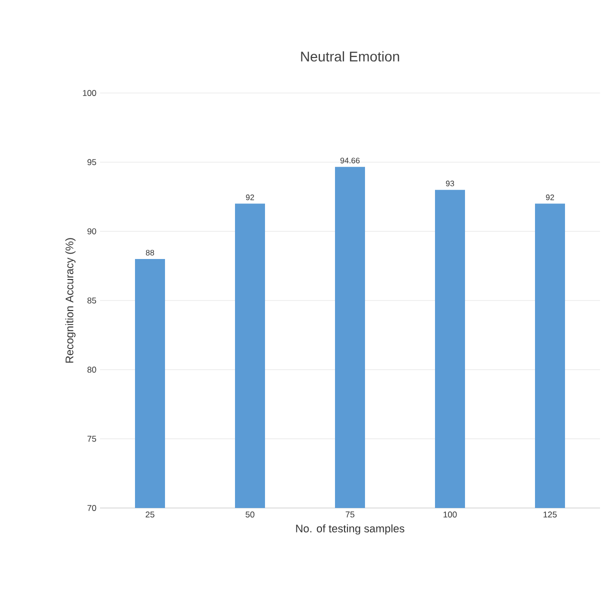 Image resolution: width=614 pixels, height=601 pixels. What do you see at coordinates (150, 515) in the screenshot?
I see `x-tick-label: 25` at bounding box center [150, 515].